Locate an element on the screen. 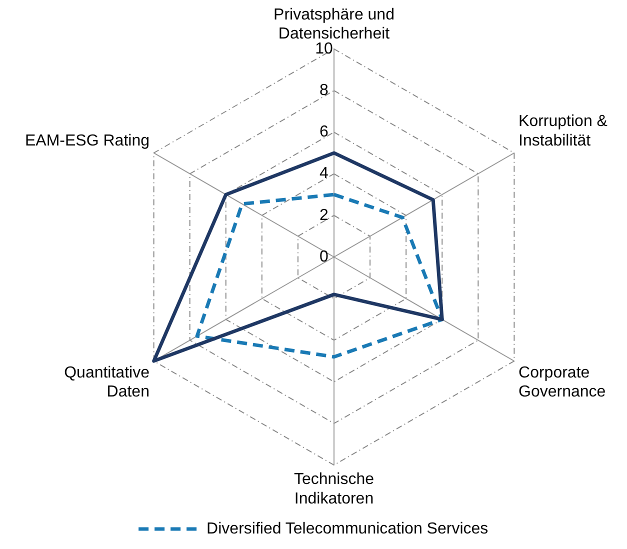 This screenshot has width=627, height=549. spoke-label: EAM-ESG Rating is located at coordinates (87, 141).